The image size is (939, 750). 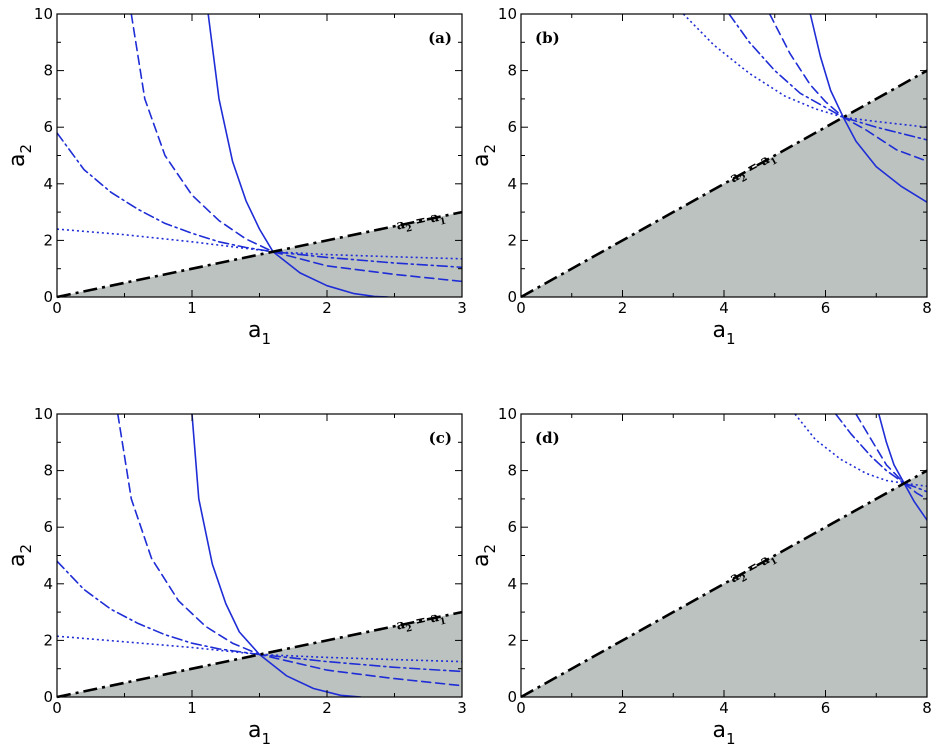 I want to click on panel-label: (b), so click(x=547, y=38).